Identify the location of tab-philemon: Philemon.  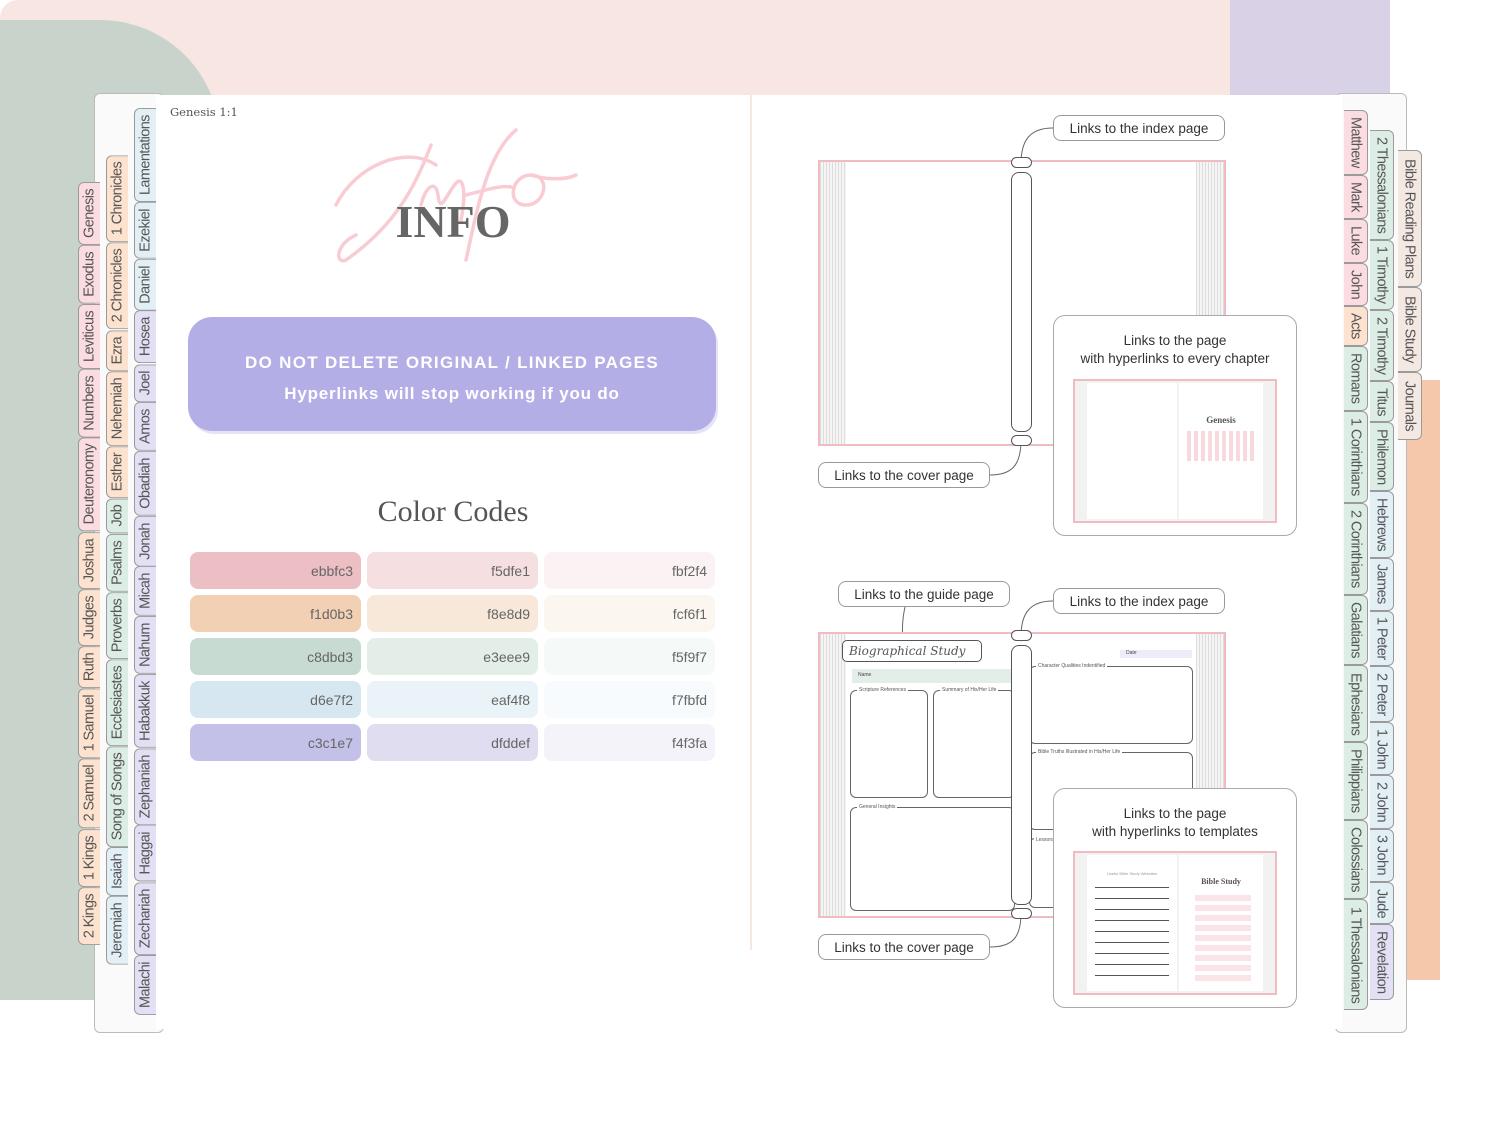
(1382, 457).